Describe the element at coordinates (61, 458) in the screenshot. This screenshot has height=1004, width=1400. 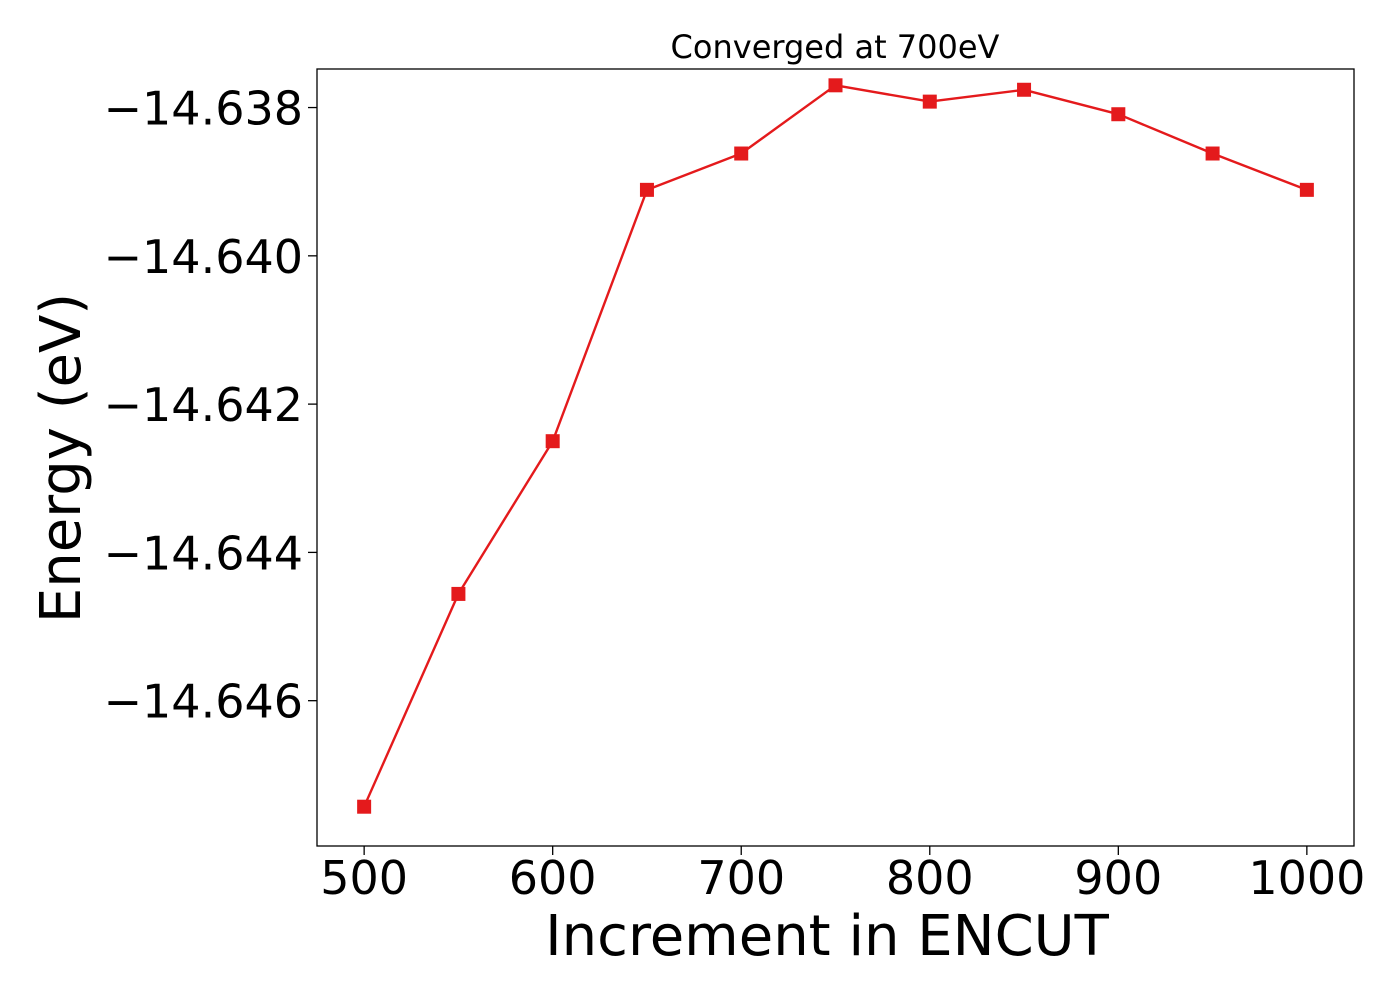
I see `y-axis-label: Energy (eV)` at that location.